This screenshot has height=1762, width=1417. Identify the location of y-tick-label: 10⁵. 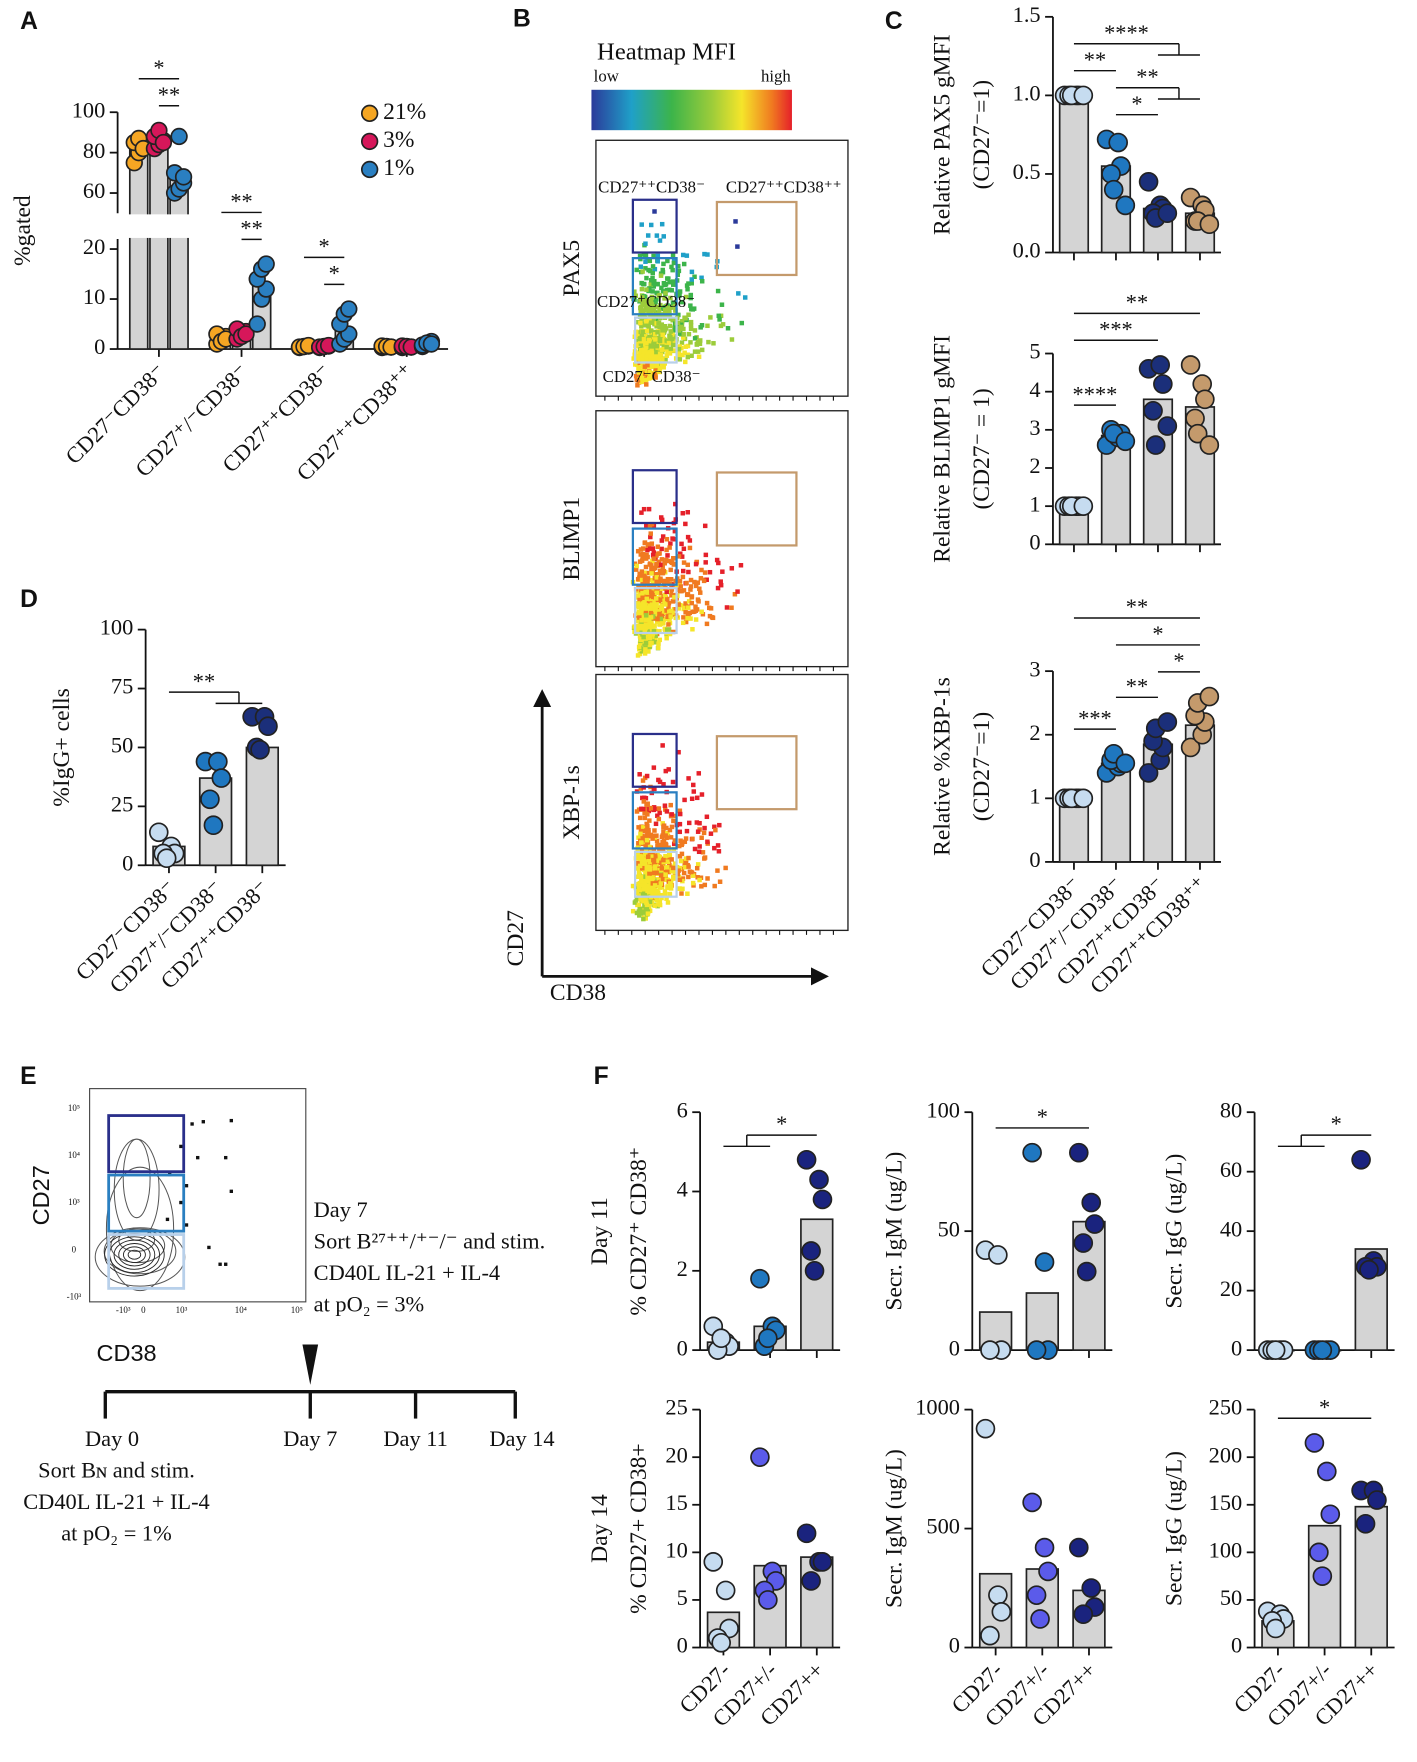
(74, 1108).